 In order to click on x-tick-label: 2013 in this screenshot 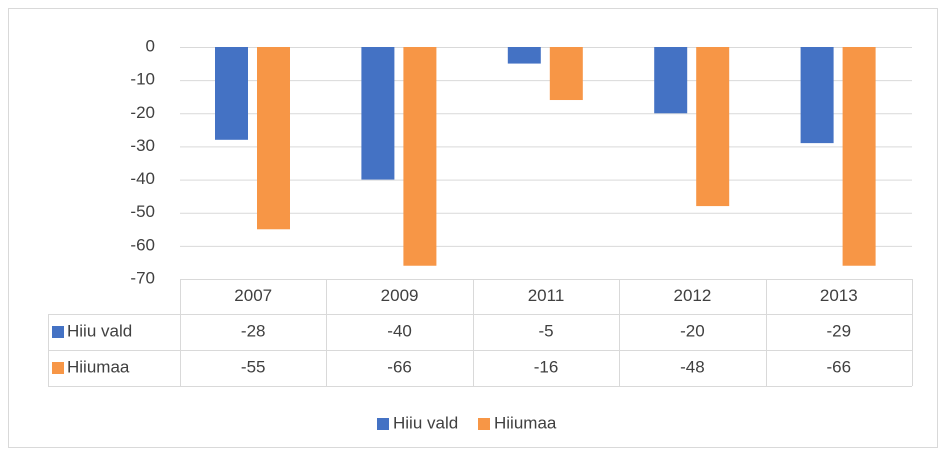, I will do `click(839, 295)`.